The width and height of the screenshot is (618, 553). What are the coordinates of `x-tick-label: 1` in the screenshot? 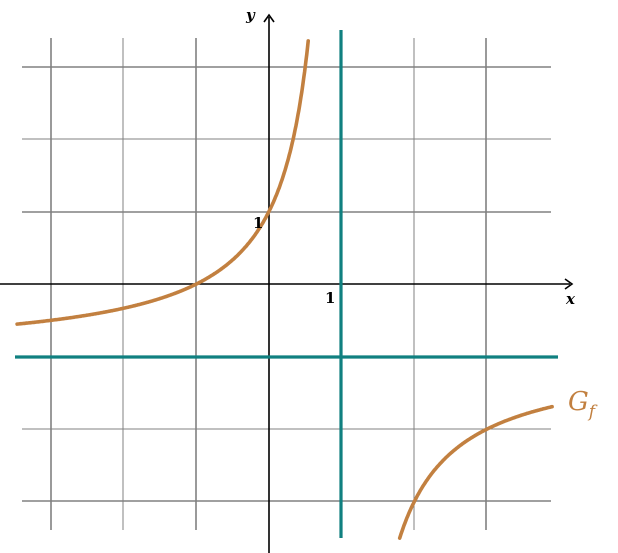 It's located at (330, 298).